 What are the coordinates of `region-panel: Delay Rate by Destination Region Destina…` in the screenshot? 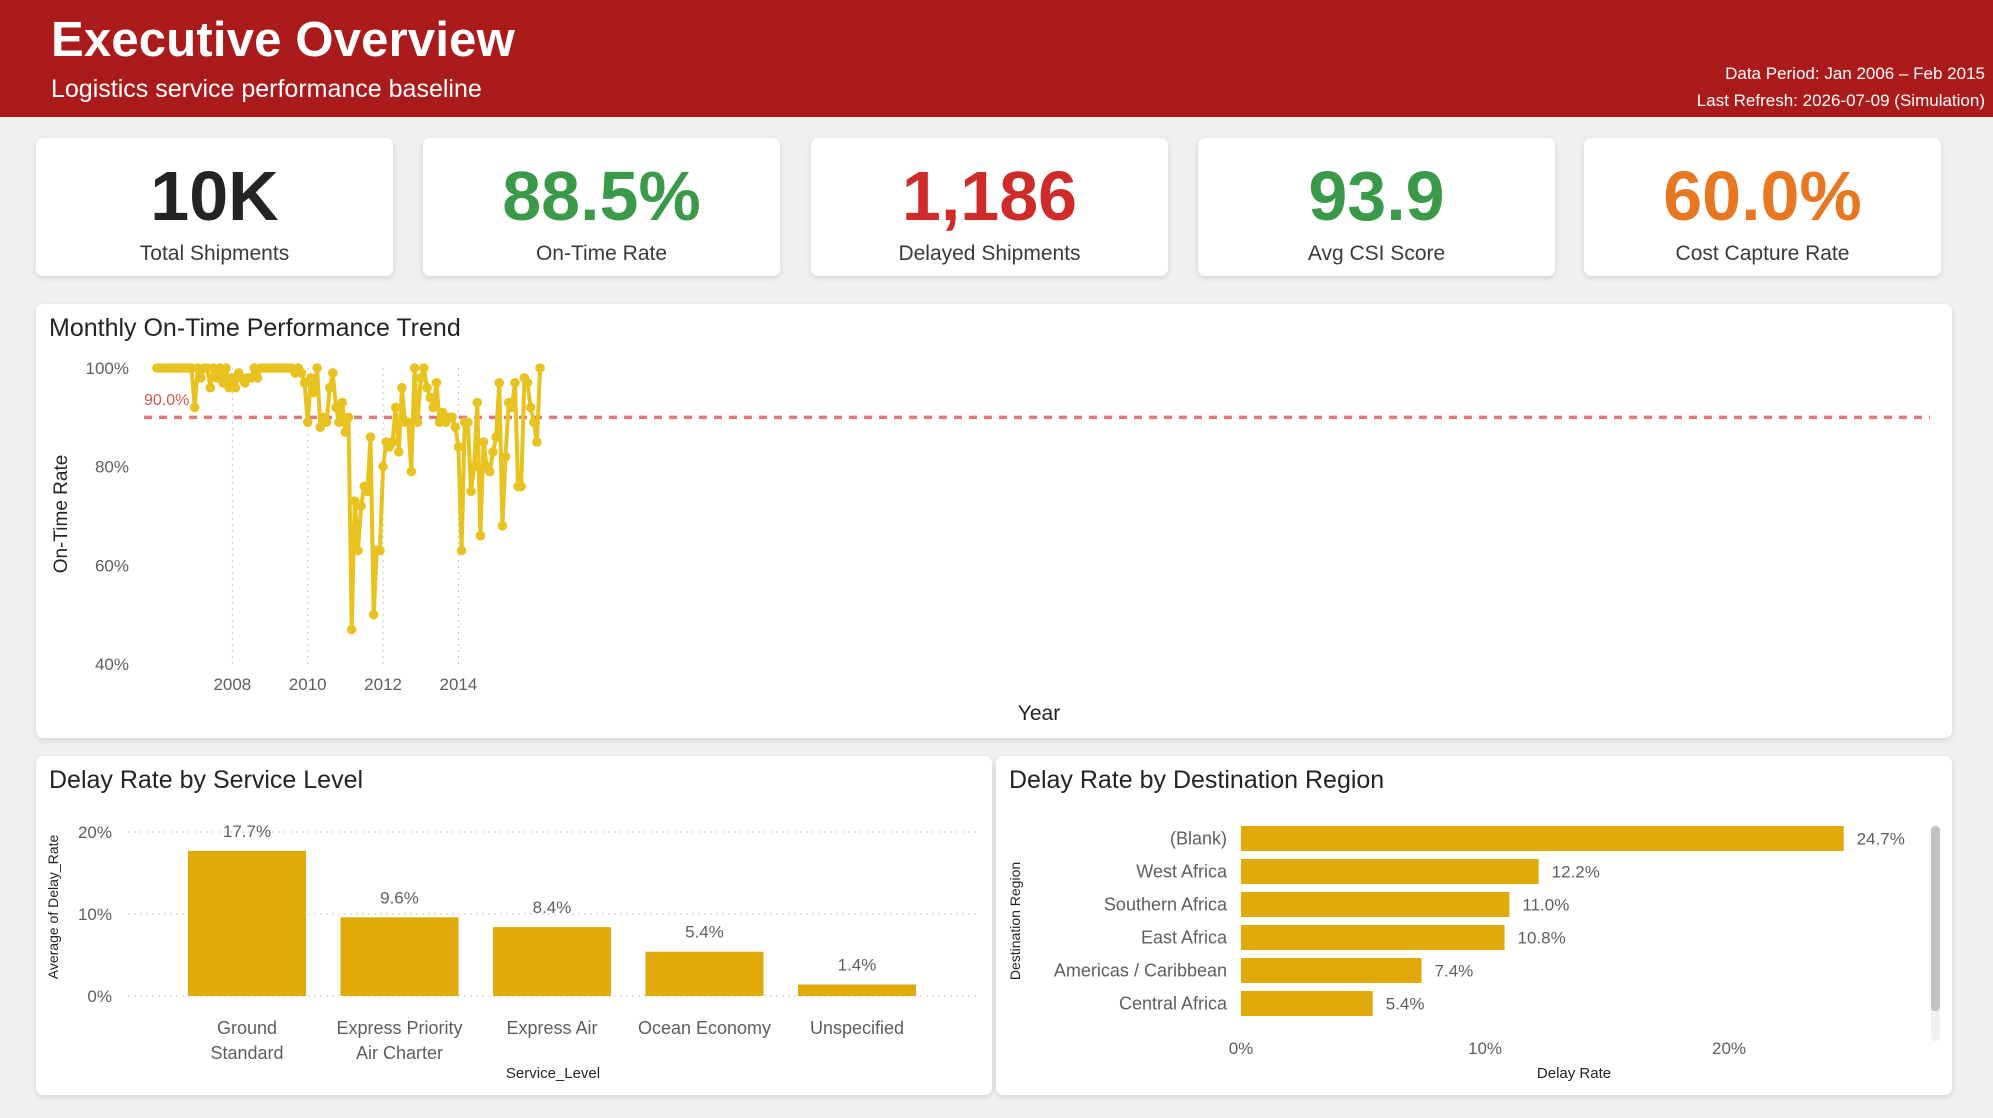 It's located at (1474, 925).